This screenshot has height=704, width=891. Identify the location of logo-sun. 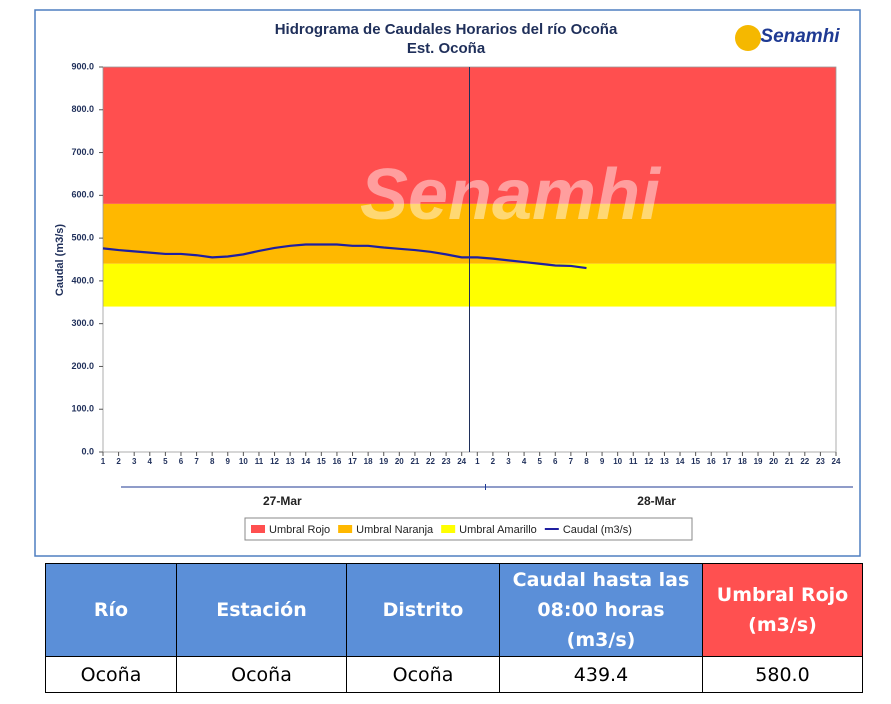
(748, 38).